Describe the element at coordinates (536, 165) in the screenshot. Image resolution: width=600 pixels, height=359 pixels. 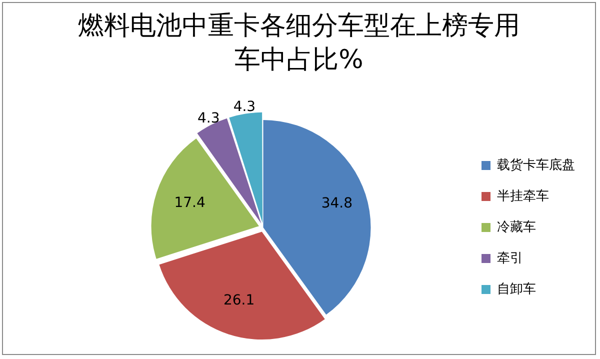
I see `legend-label: 载货卡车底盘` at that location.